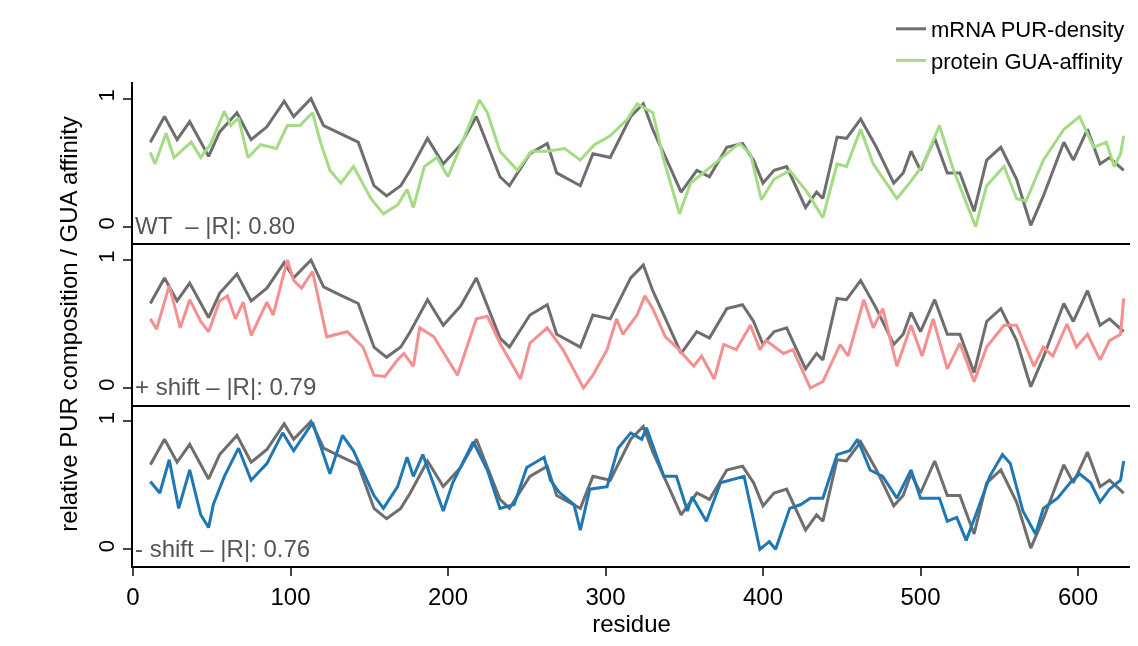  Describe the element at coordinates (223, 548) in the screenshot. I see `annotation: - shift – |R|: 0.76` at that location.